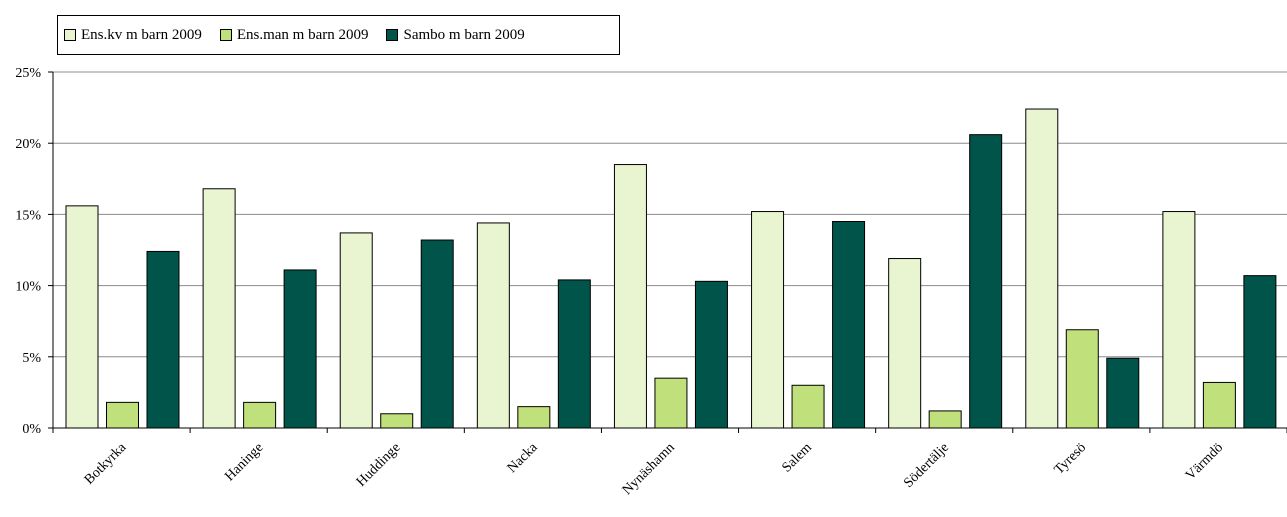 This screenshot has width=1287, height=517. What do you see at coordinates (1070, 458) in the screenshot?
I see `x-tick-label: Tyresö` at bounding box center [1070, 458].